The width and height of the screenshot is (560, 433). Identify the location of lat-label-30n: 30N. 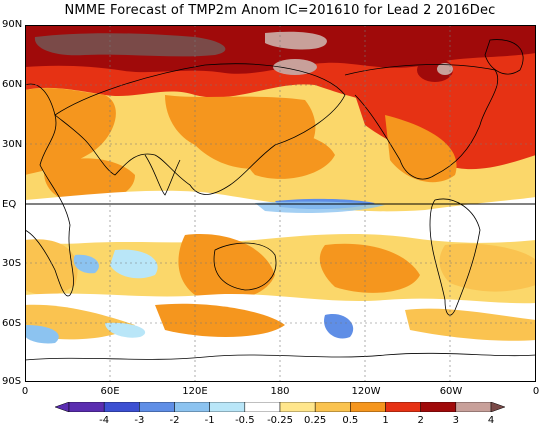
(12, 144).